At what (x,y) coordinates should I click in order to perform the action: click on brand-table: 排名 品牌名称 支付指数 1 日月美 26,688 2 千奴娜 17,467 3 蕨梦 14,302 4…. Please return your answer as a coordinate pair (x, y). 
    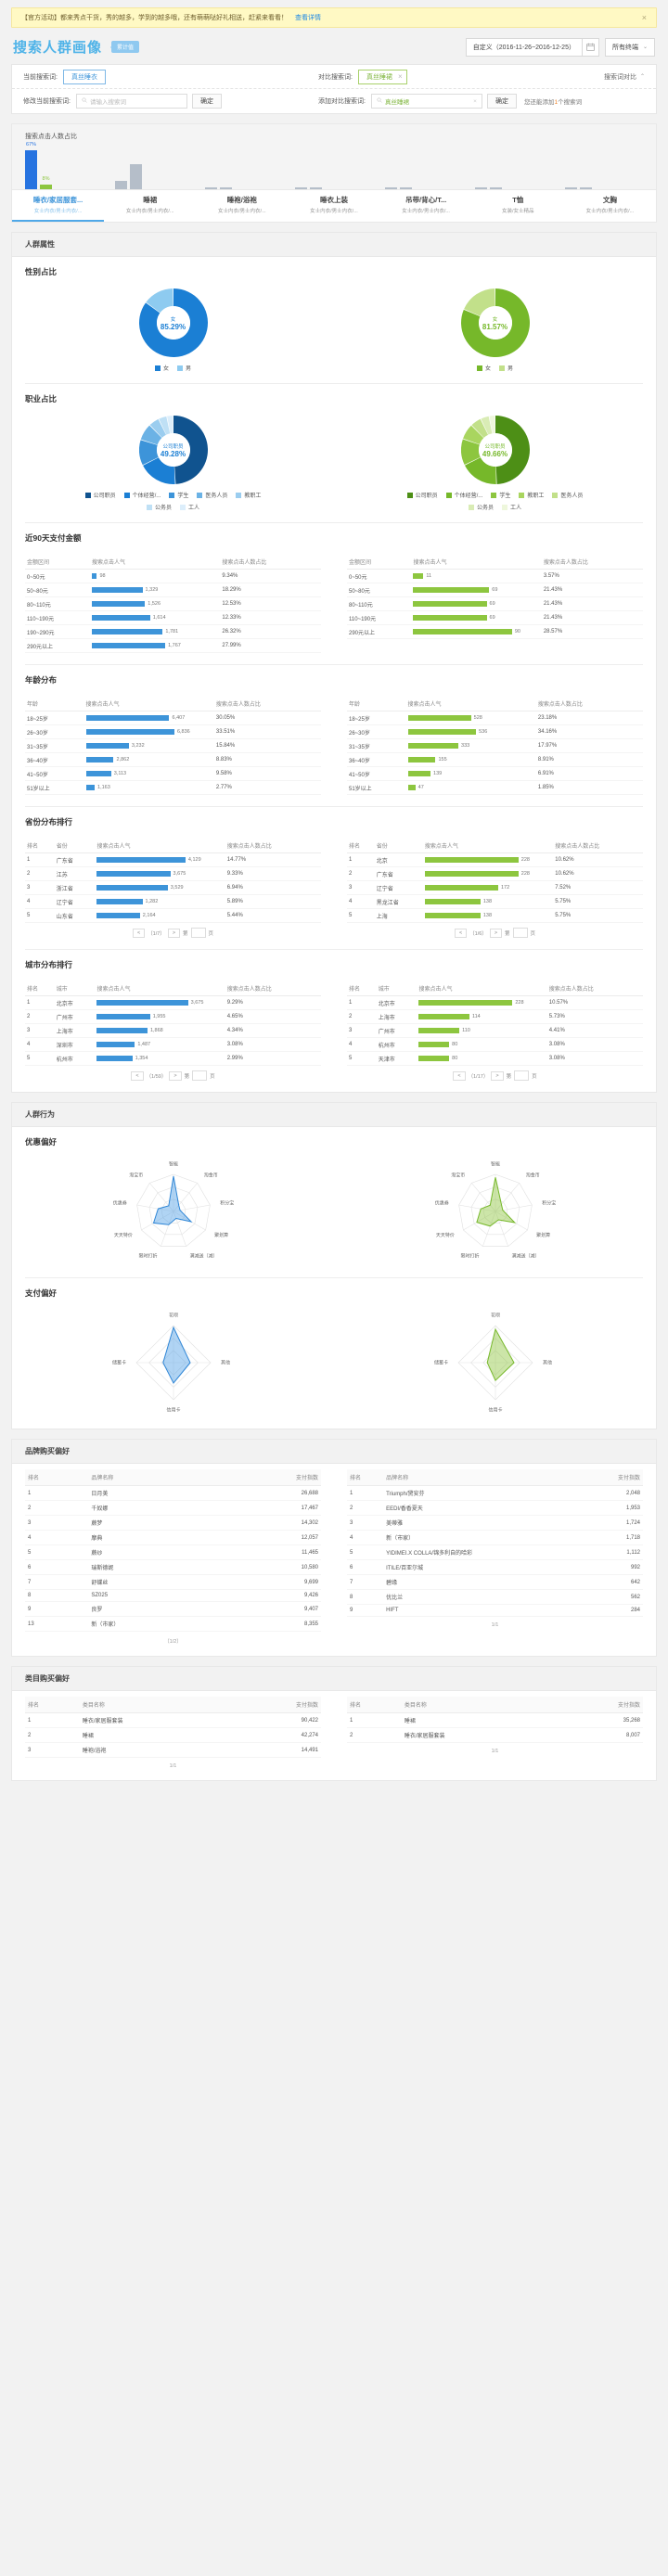
    Looking at the image, I should click on (173, 1550).